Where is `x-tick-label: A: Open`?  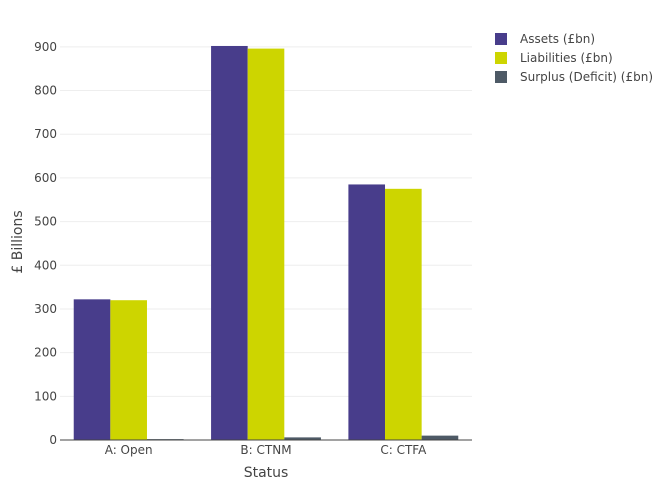 x-tick-label: A: Open is located at coordinates (129, 450).